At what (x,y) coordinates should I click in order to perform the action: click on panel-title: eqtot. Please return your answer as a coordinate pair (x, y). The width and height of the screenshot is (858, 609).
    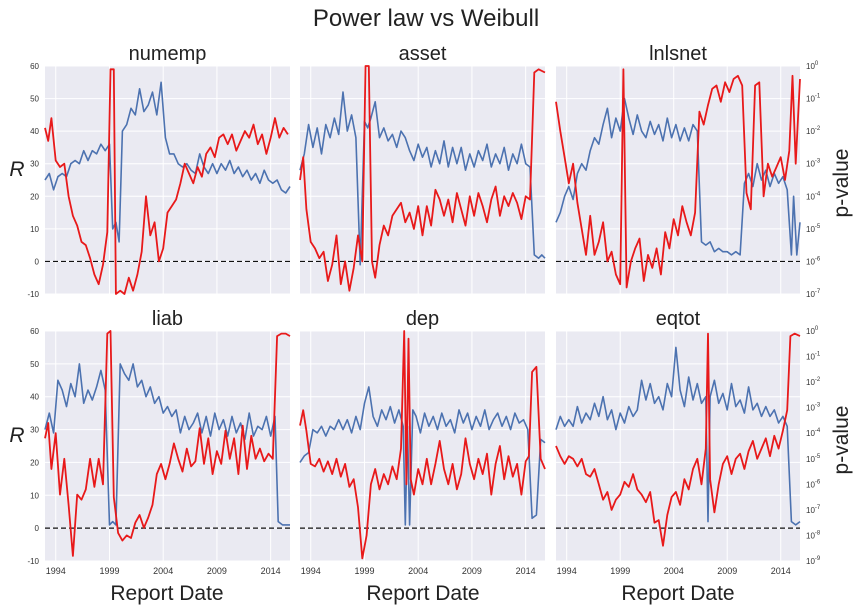
    Looking at the image, I should click on (678, 319).